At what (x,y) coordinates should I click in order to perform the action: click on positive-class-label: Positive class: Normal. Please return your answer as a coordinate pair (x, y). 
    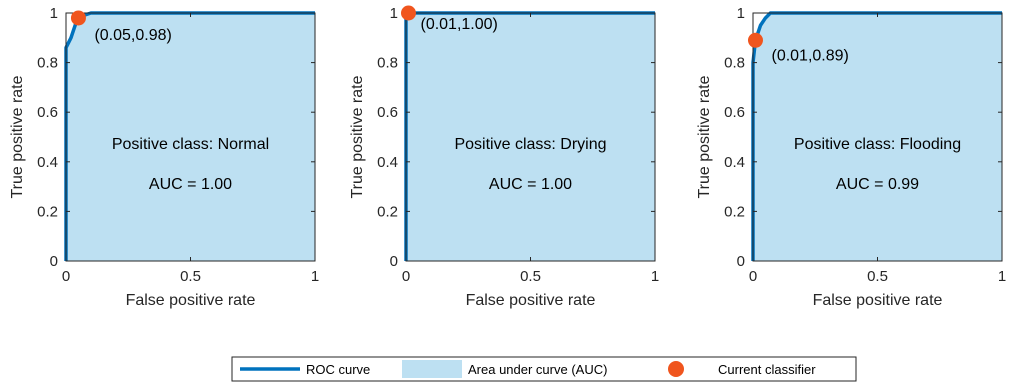
    Looking at the image, I should click on (190, 144).